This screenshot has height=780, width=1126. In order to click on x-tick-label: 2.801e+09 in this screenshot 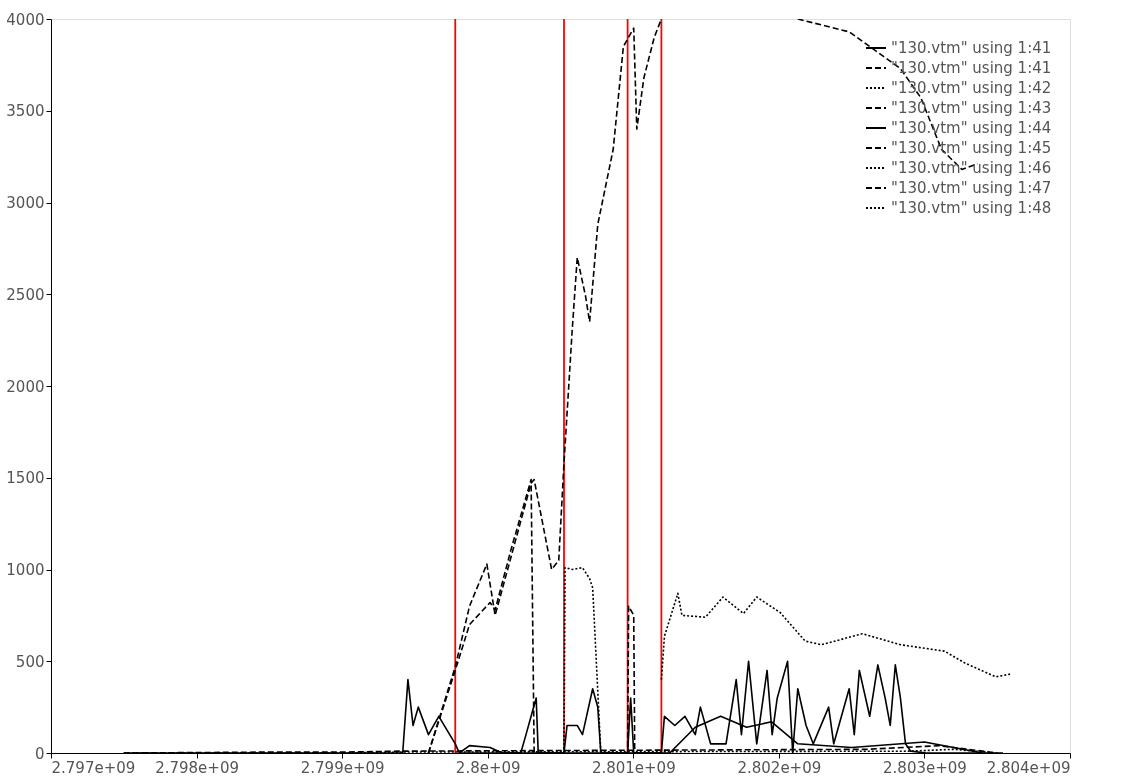, I will do `click(633, 767)`.